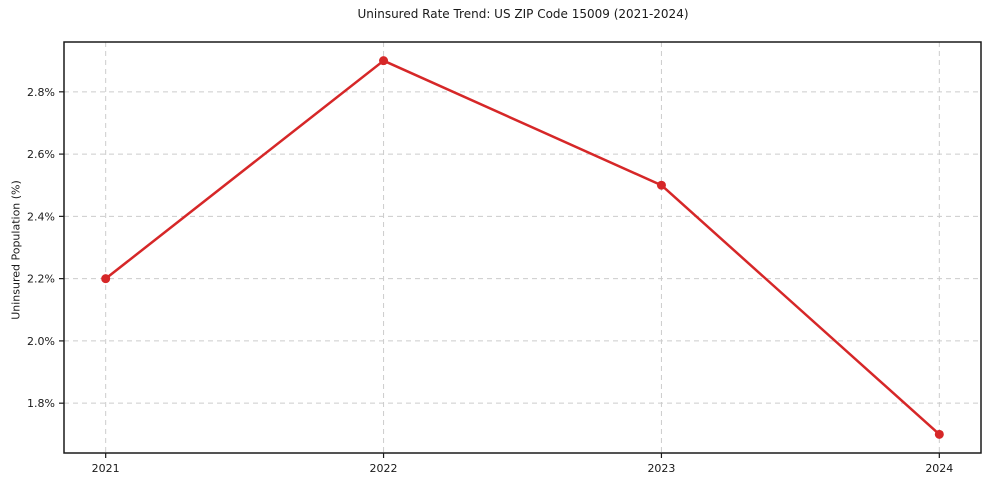 The width and height of the screenshot is (989, 490). What do you see at coordinates (41, 154) in the screenshot?
I see `y-tick-label: 2.6%` at bounding box center [41, 154].